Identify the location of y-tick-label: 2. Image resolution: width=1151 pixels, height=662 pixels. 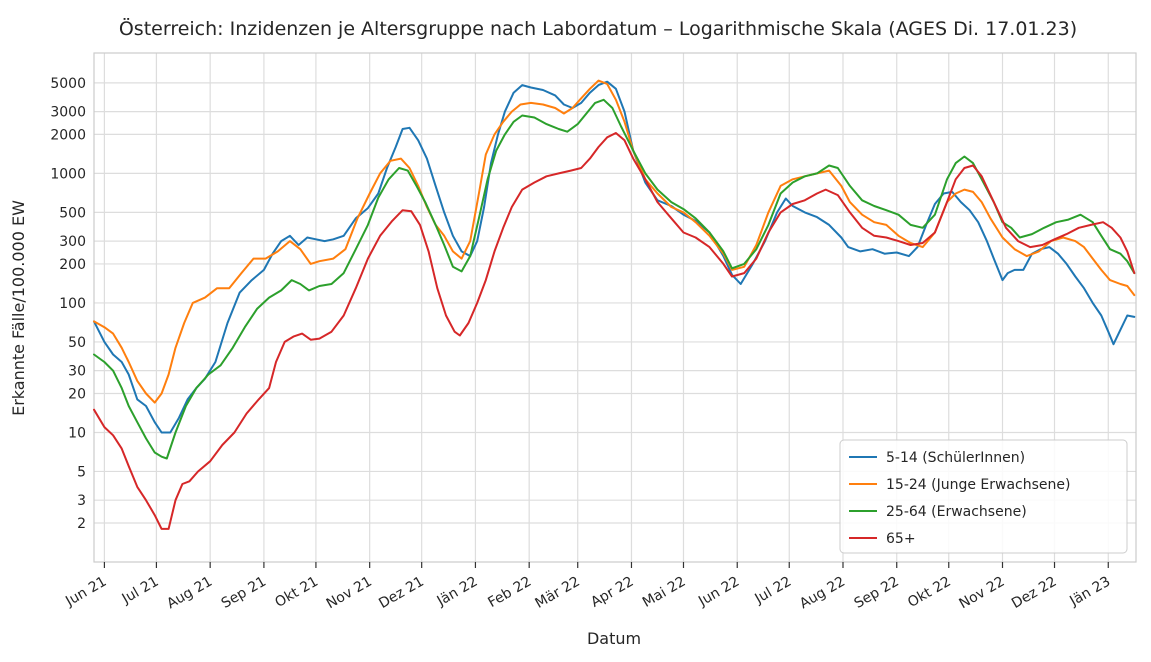
(81, 524).